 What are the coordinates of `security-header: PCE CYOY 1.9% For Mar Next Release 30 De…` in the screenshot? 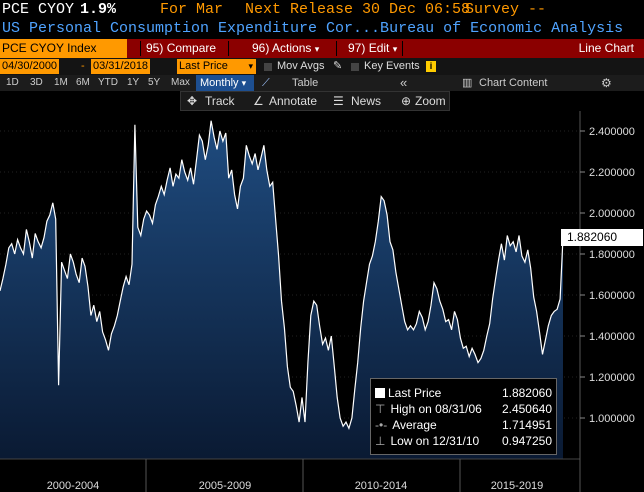 It's located at (322, 9).